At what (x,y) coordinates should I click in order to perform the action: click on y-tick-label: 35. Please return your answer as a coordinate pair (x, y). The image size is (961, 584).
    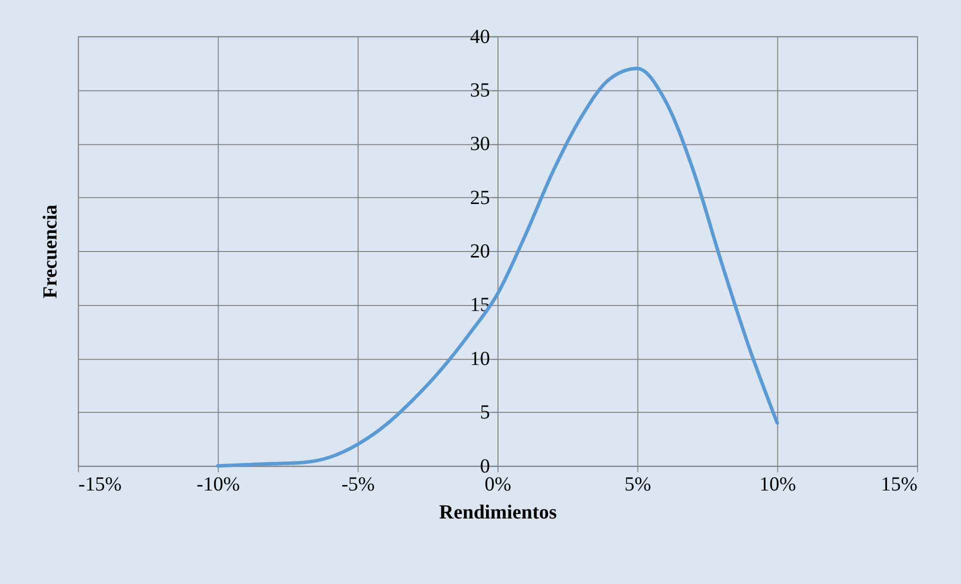
    Looking at the image, I should click on (480, 90).